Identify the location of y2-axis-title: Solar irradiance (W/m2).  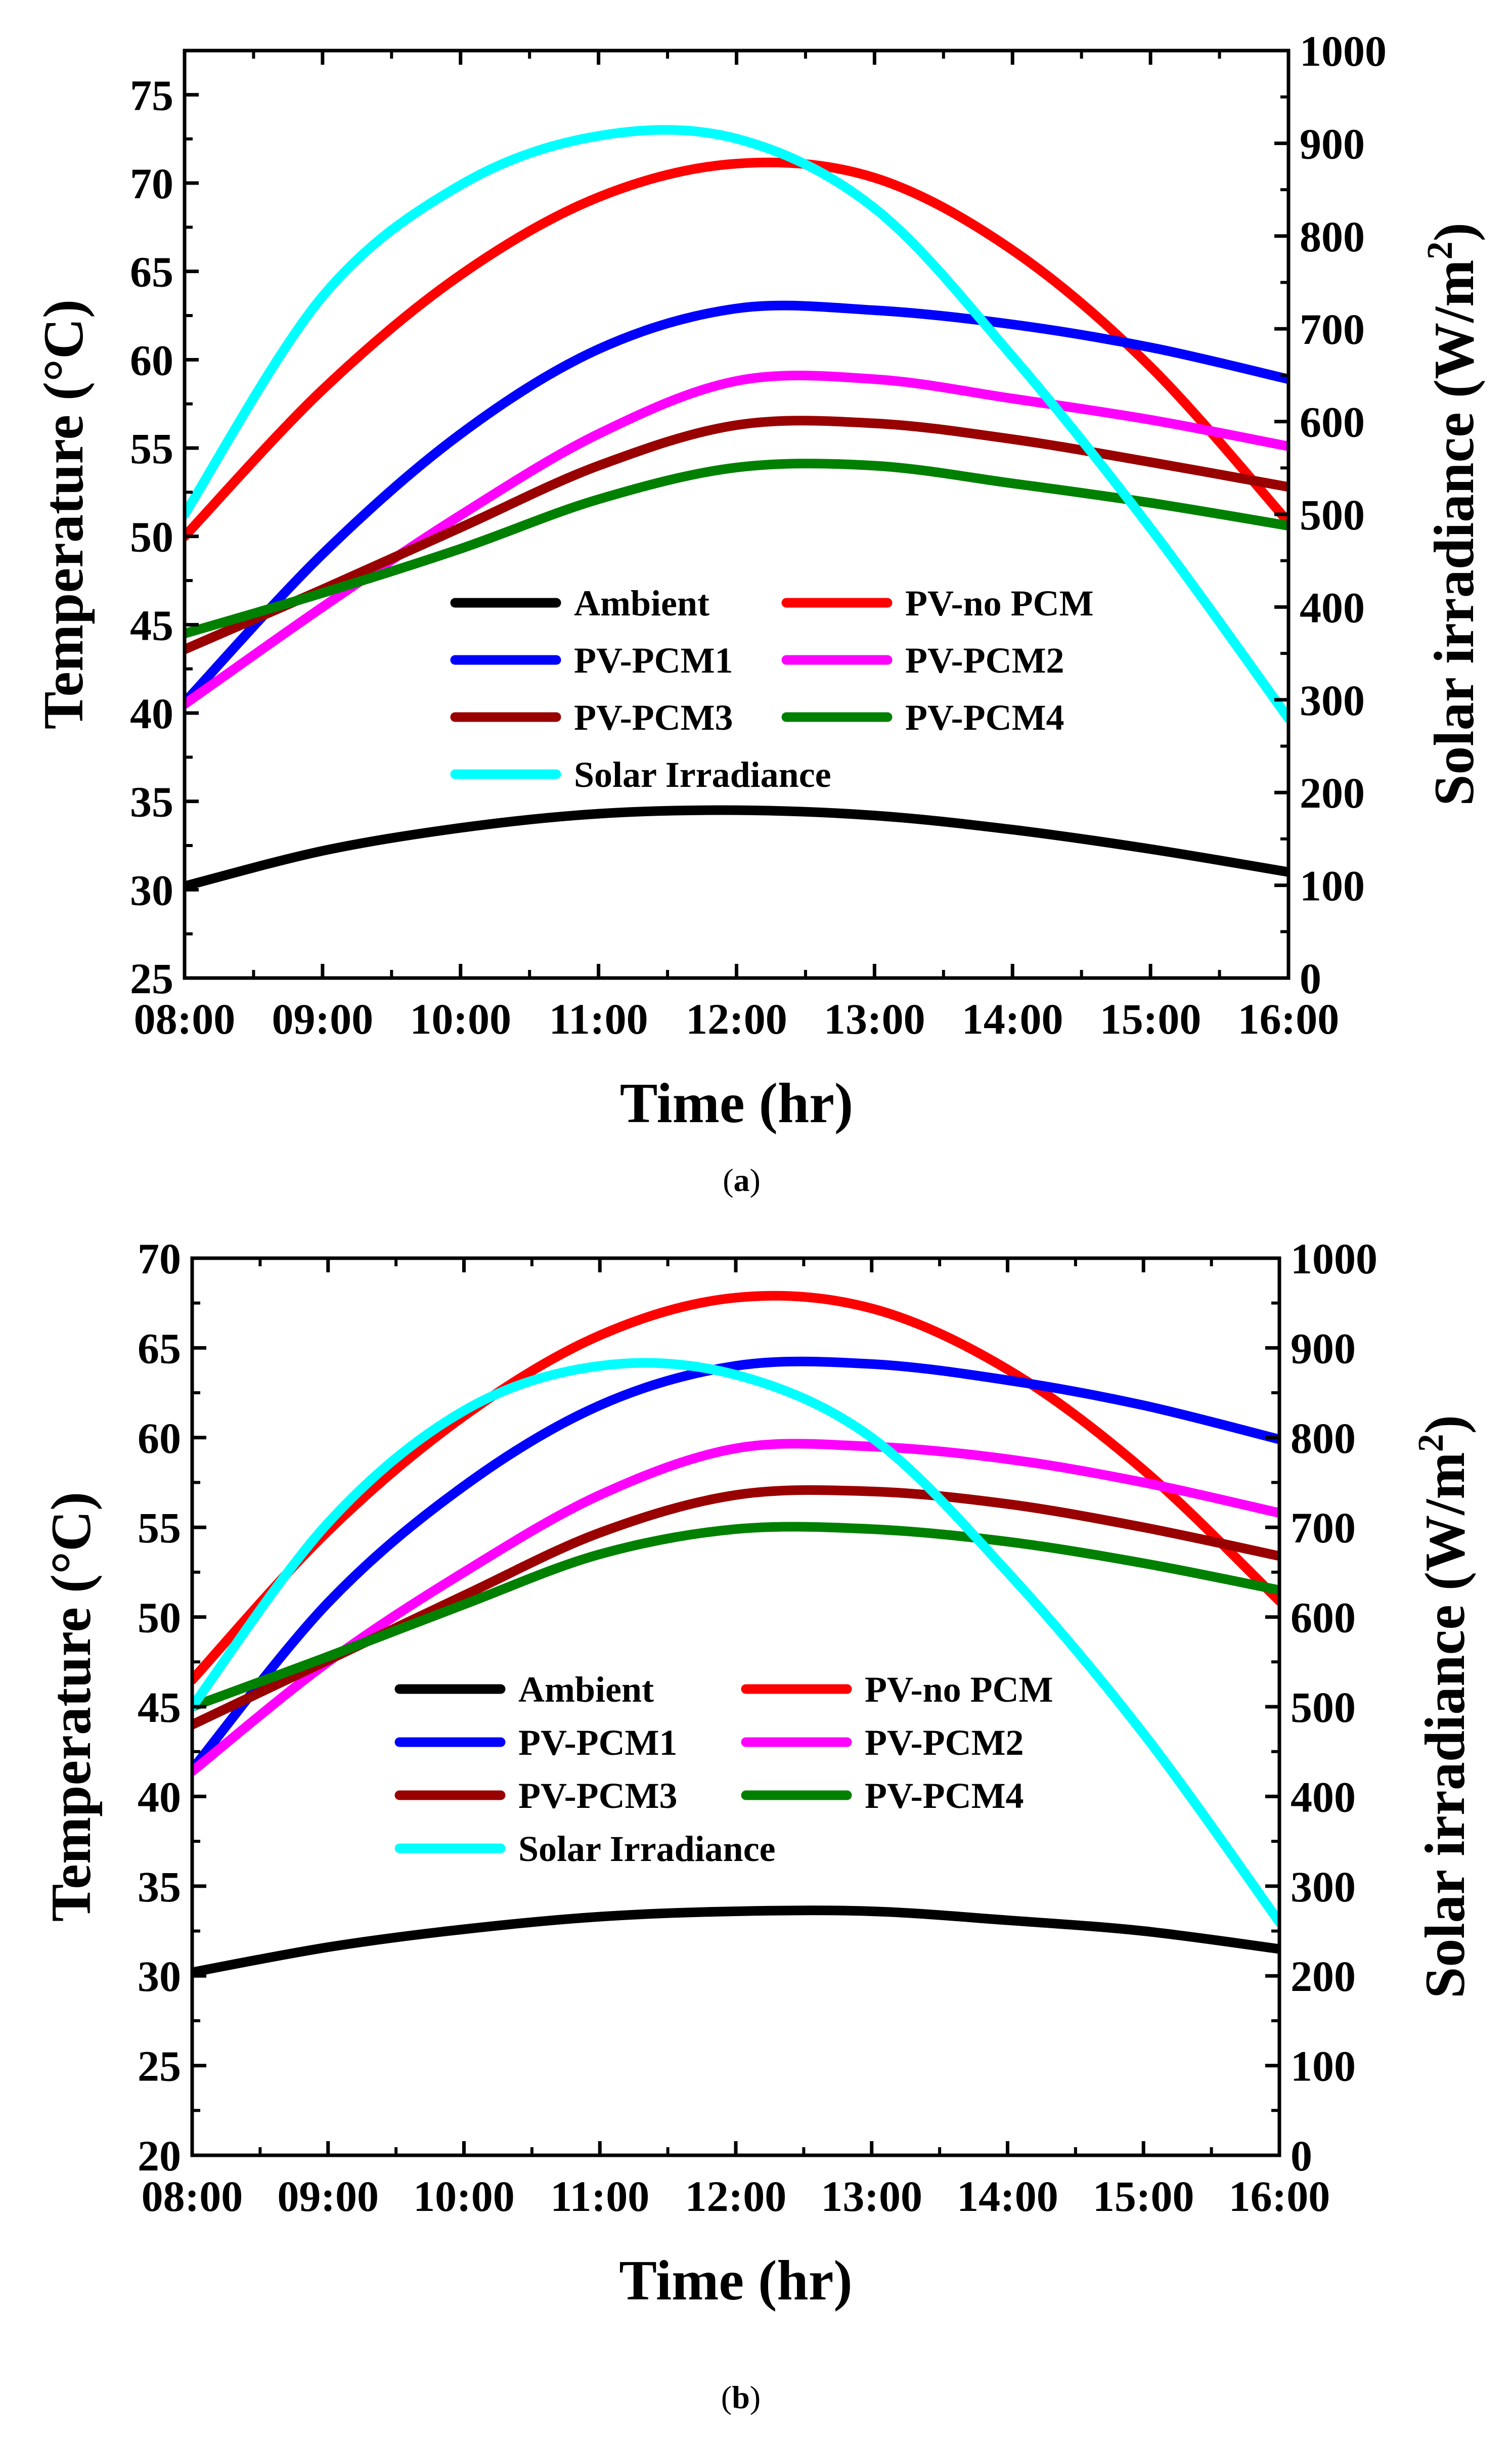
(1443, 1707).